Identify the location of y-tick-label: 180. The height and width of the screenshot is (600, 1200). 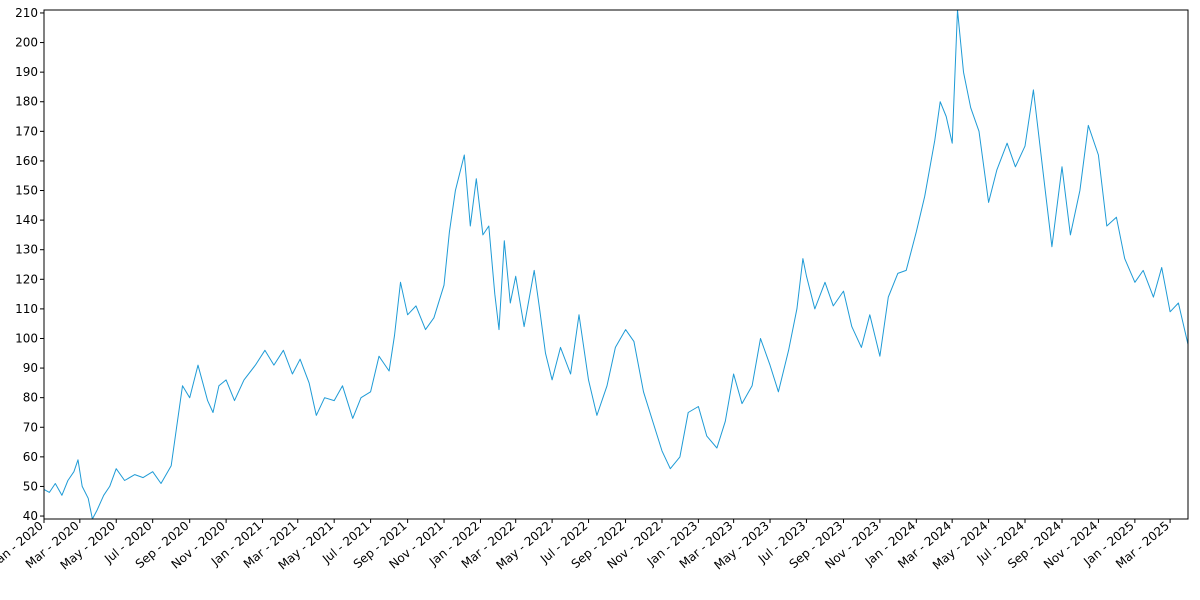
(26, 102).